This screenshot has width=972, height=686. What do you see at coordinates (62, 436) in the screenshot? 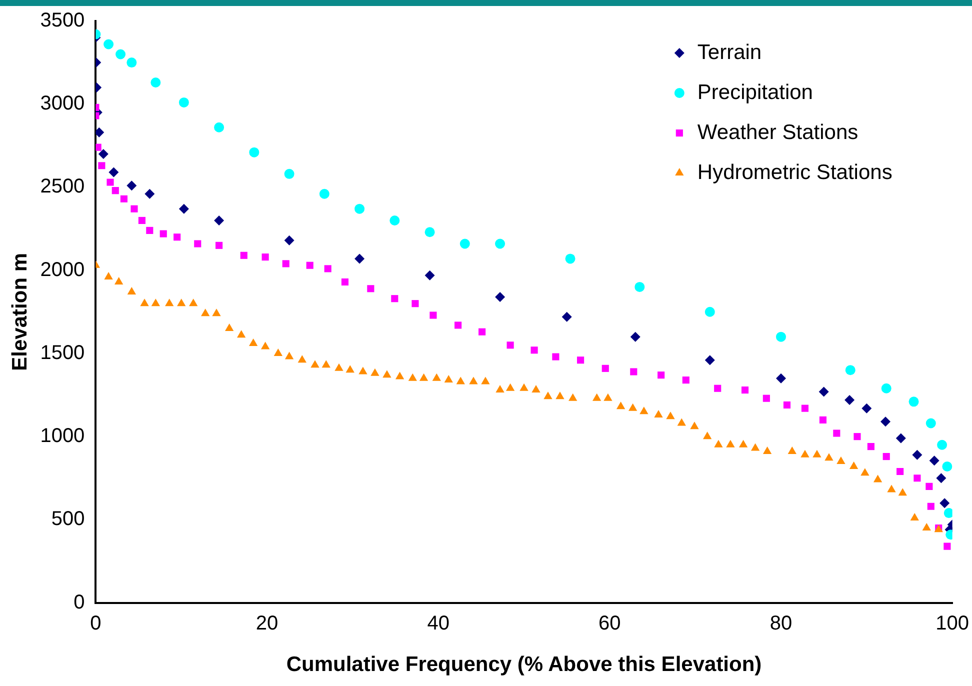
I see `y-tick-label: 1000` at bounding box center [62, 436].